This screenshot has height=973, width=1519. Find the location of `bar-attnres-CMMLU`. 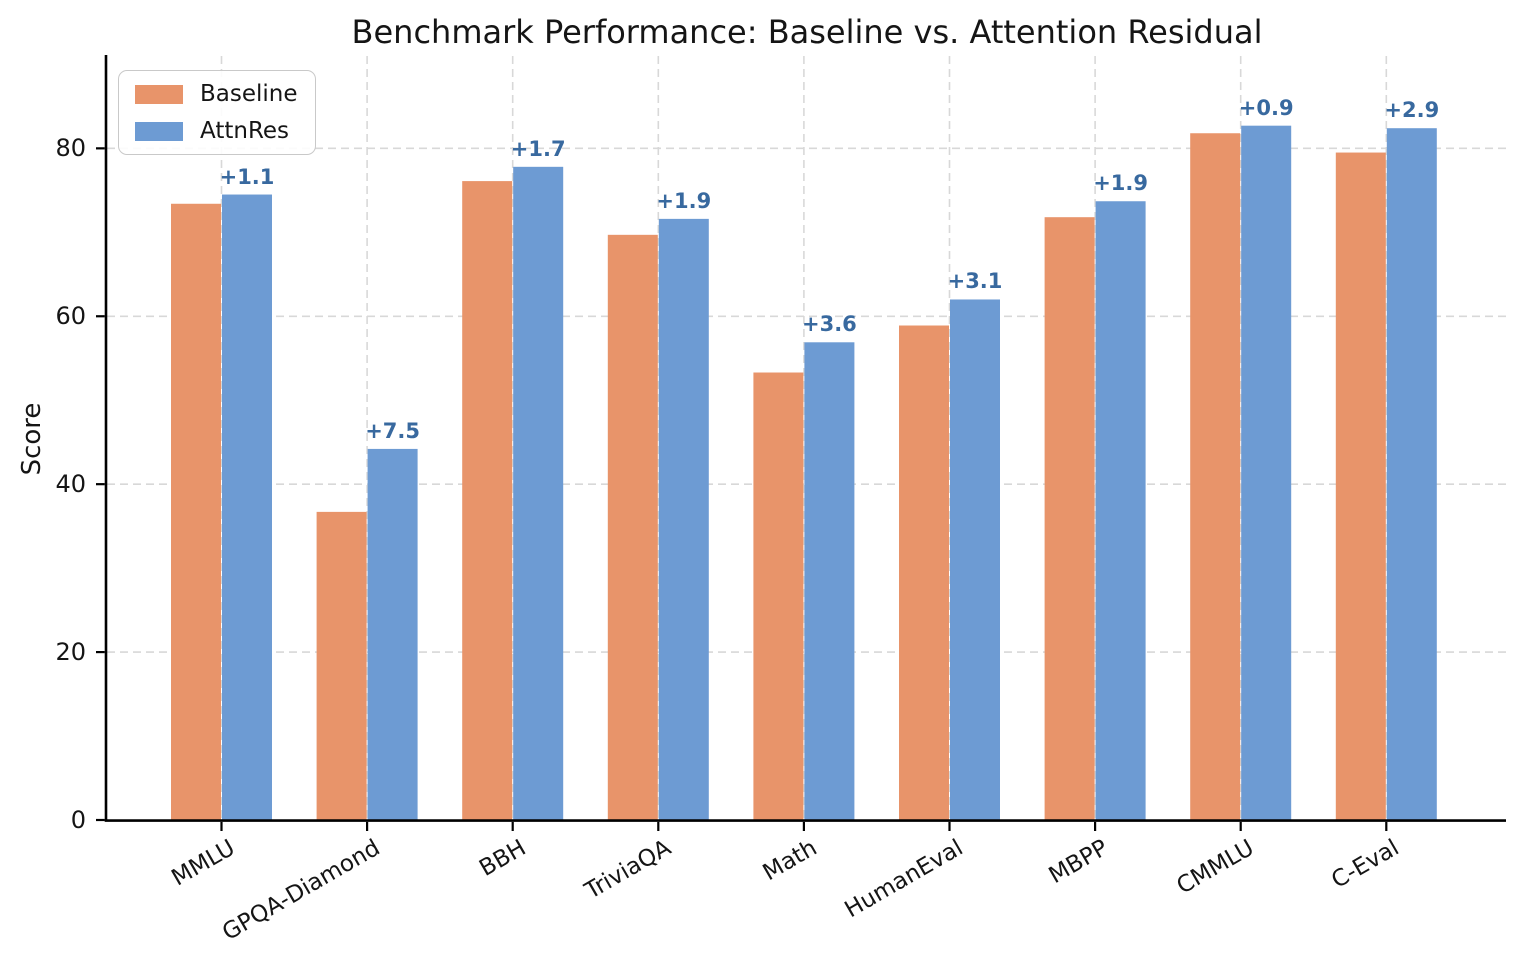

bar-attnres-CMMLU is located at coordinates (1266, 472).